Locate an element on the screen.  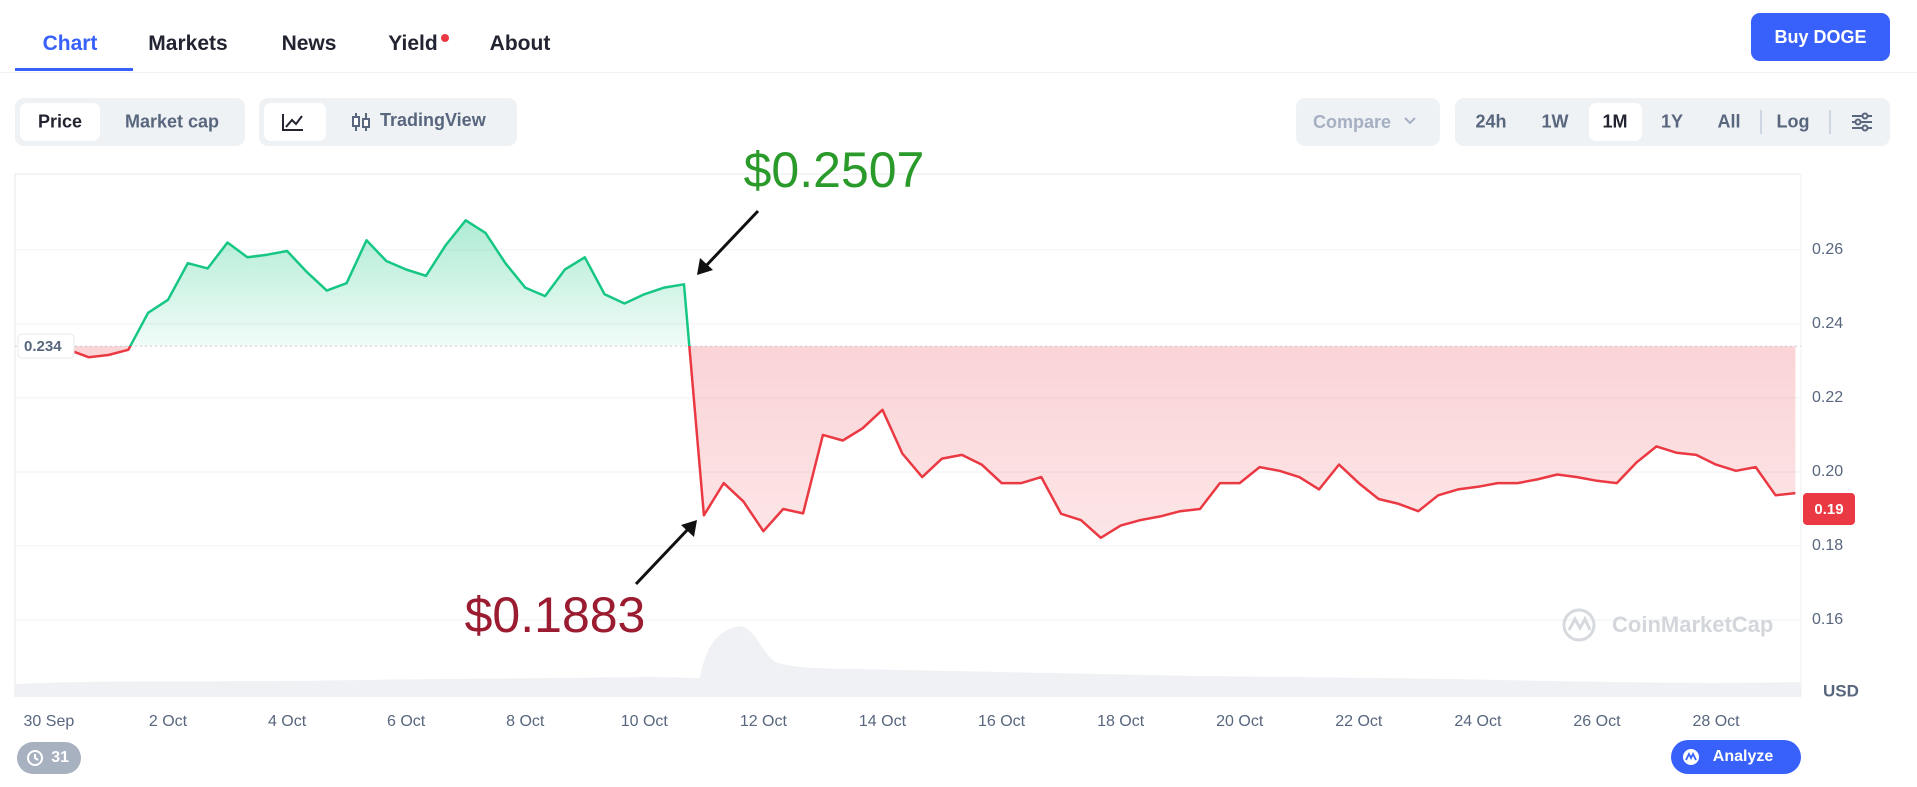
x-tick-label: 14 Oct is located at coordinates (883, 721).